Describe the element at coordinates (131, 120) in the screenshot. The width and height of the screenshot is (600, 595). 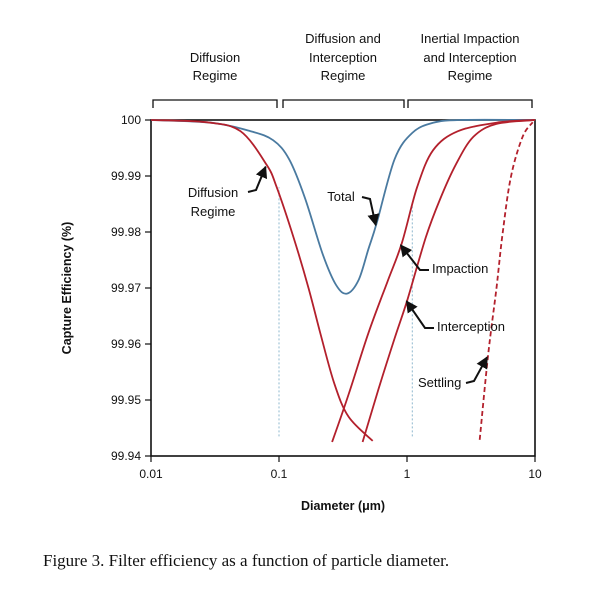
I see `y-tick-label: 100` at that location.